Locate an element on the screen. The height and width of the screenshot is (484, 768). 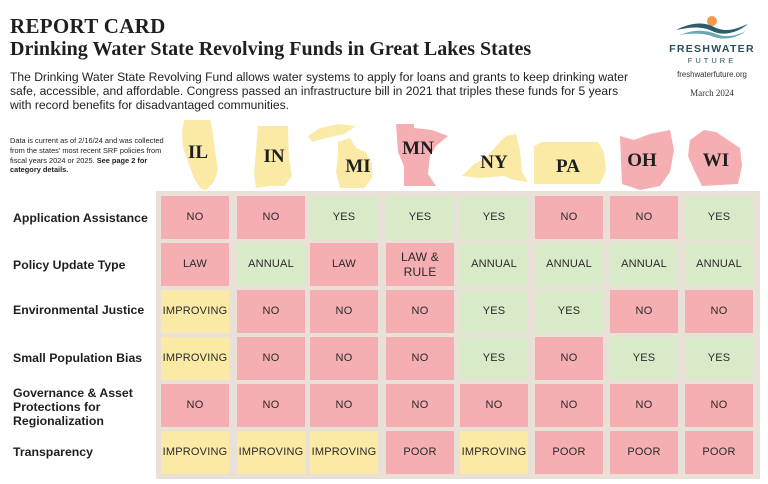
grade-cell-mi-row-4: NO is located at coordinates (344, 358).